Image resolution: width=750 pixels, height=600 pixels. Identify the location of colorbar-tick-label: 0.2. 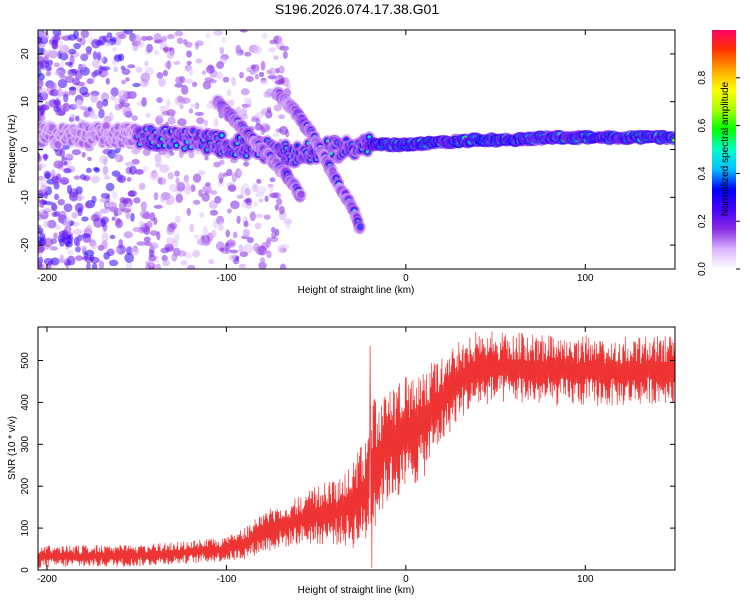
(702, 221).